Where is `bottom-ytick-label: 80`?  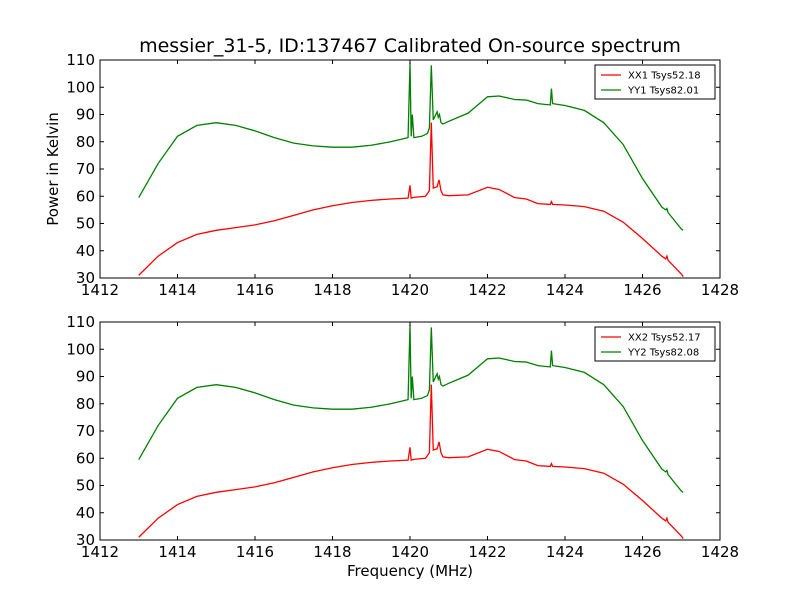 bottom-ytick-label: 80 is located at coordinates (85, 404).